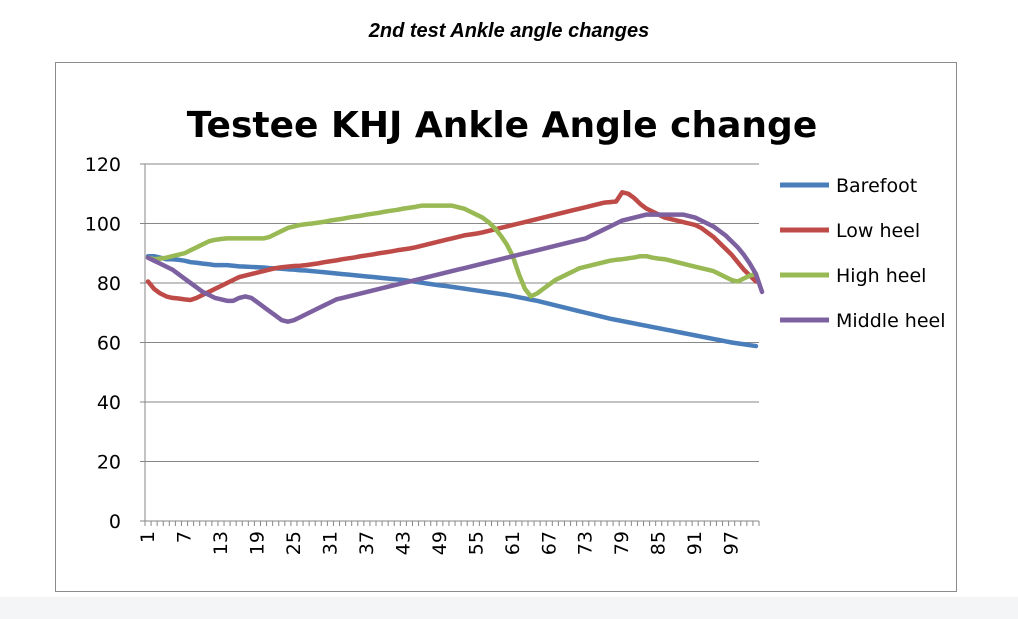  Describe the element at coordinates (185, 537) in the screenshot. I see `x-tick-label: 7` at that location.